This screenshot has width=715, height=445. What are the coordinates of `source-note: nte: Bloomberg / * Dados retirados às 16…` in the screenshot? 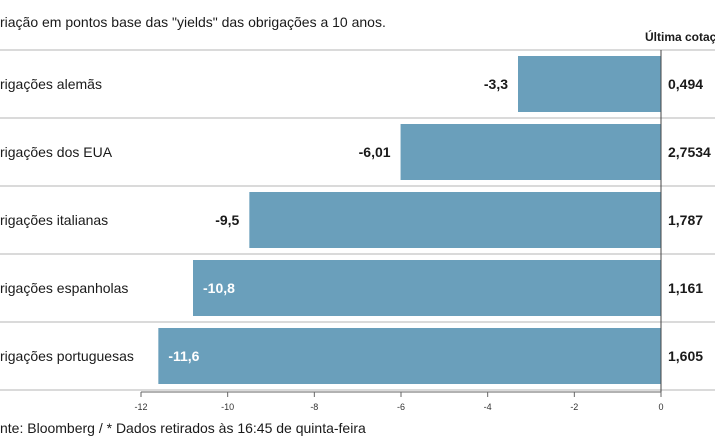 It's located at (183, 428).